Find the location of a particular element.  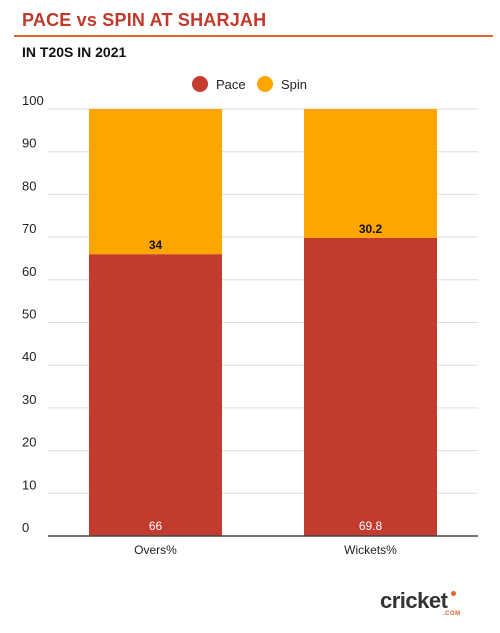

y-tick-label-20: 20 is located at coordinates (29, 442).